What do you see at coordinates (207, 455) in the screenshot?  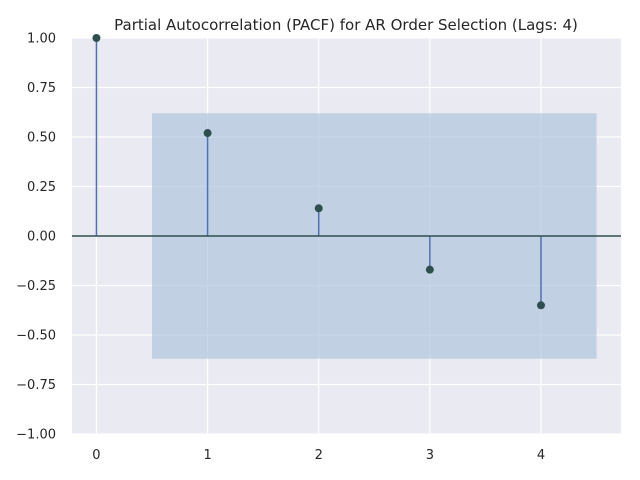 I see `x-tick-label: 1` at bounding box center [207, 455].